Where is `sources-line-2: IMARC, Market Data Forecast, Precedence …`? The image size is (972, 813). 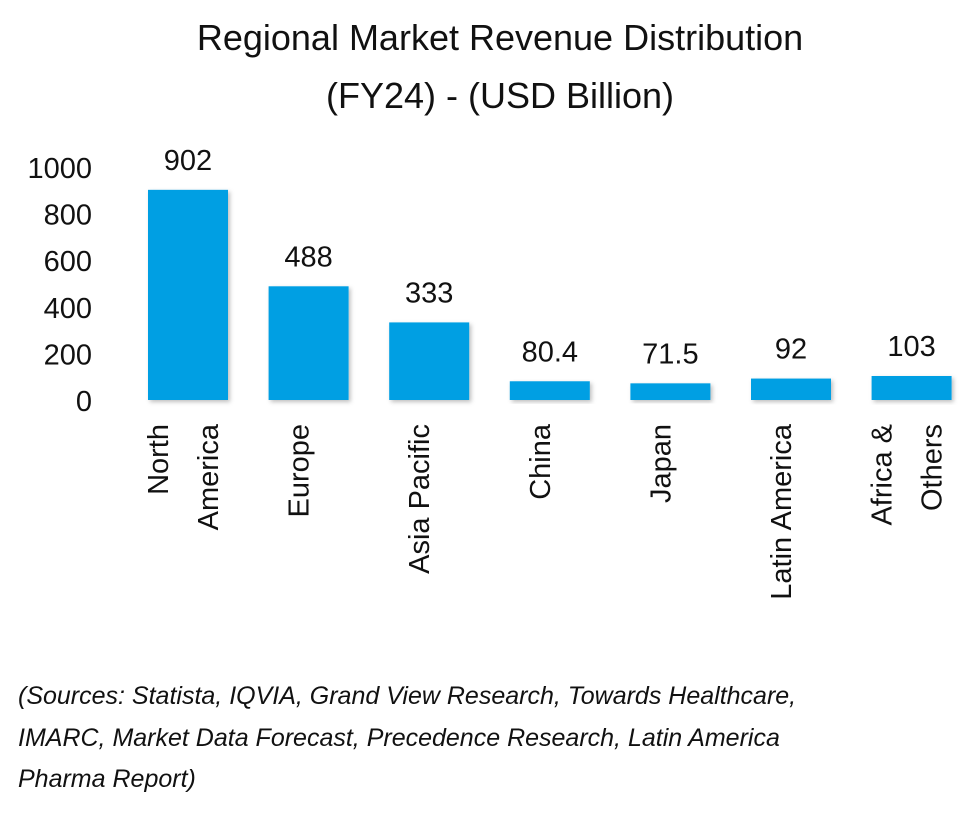
sources-line-2: IMARC, Market Data Forecast, Precedence … is located at coordinates (399, 738).